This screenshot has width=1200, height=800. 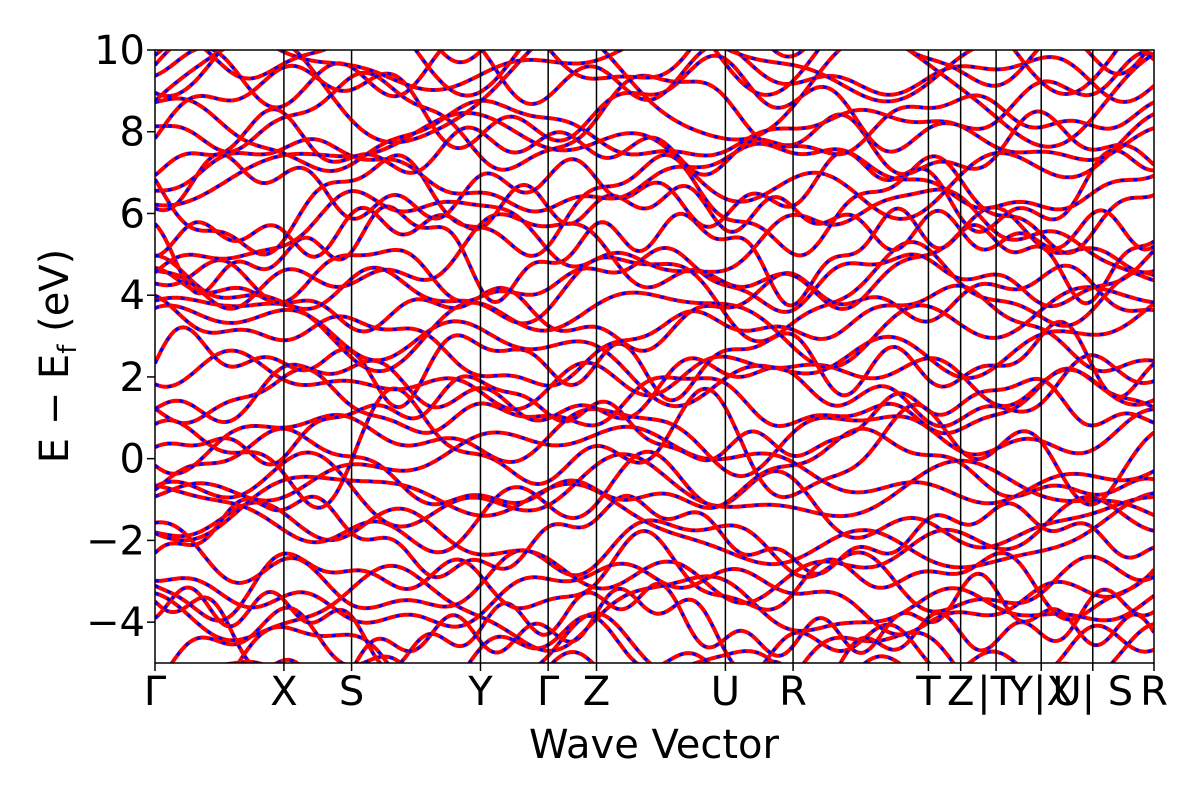 I want to click on y-tick-label: 6, so click(x=132, y=214).